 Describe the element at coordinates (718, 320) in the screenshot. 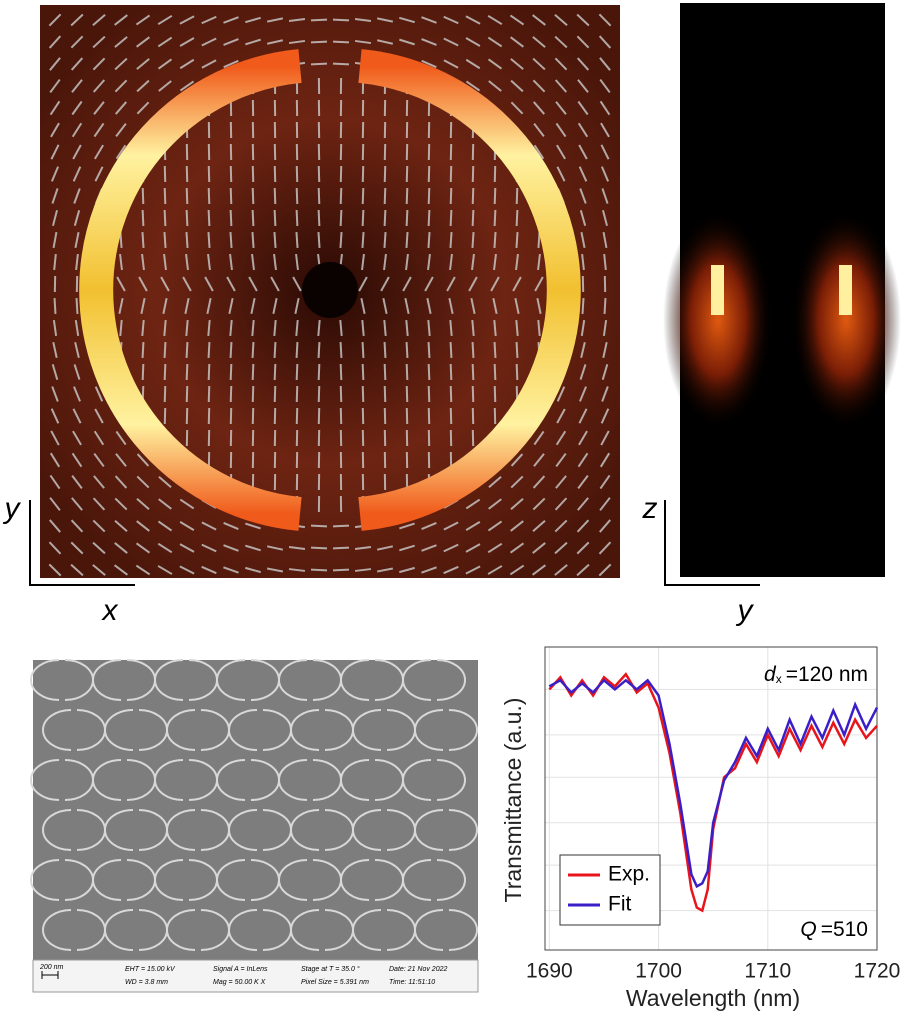

I see `halo` at that location.